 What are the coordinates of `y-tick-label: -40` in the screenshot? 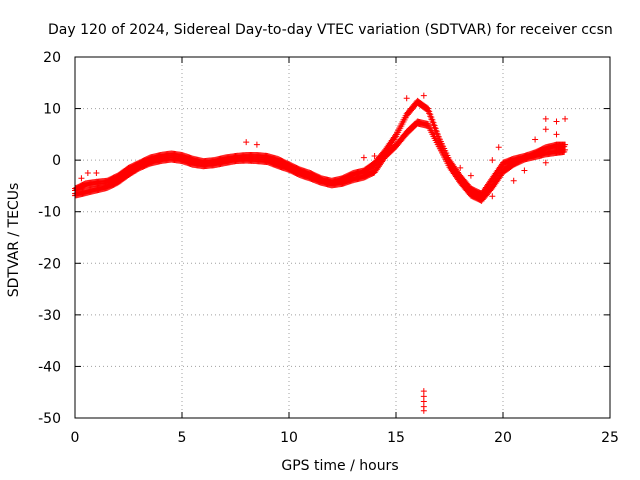 It's located at (49, 367).